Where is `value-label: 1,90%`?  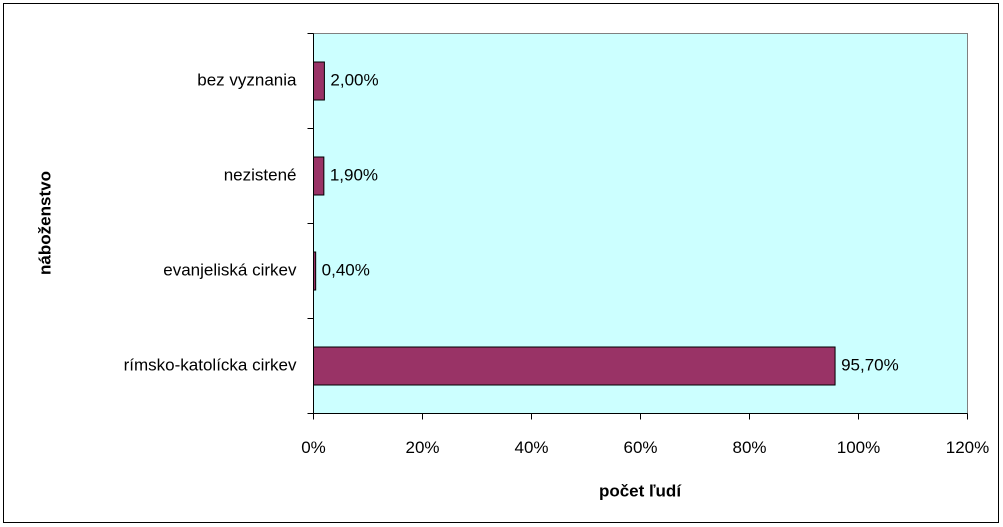 value-label: 1,90% is located at coordinates (354, 174).